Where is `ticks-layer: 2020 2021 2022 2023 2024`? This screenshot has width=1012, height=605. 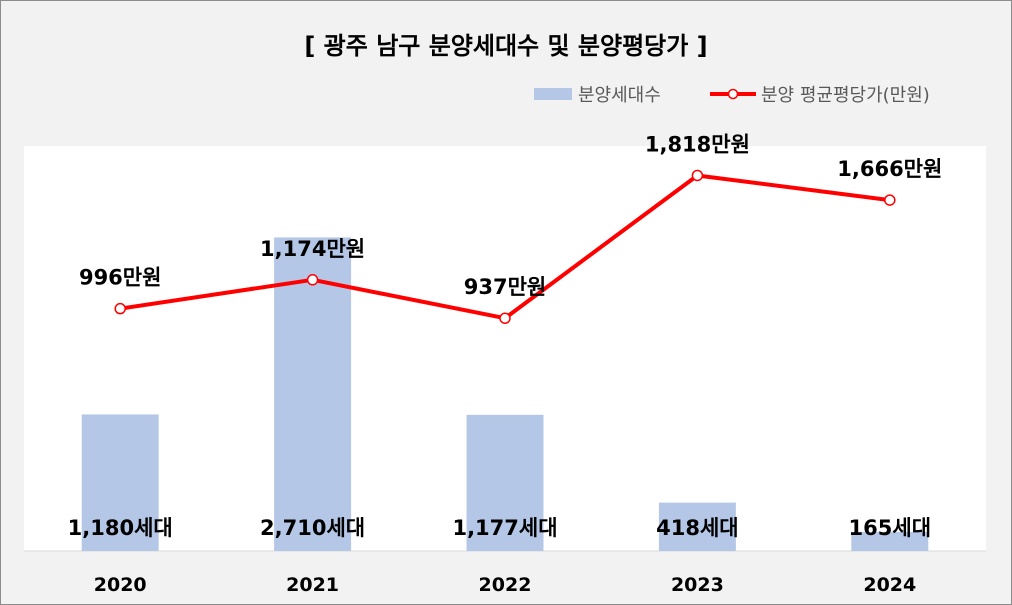
ticks-layer: 2020 2021 2022 2023 2024 is located at coordinates (505, 585).